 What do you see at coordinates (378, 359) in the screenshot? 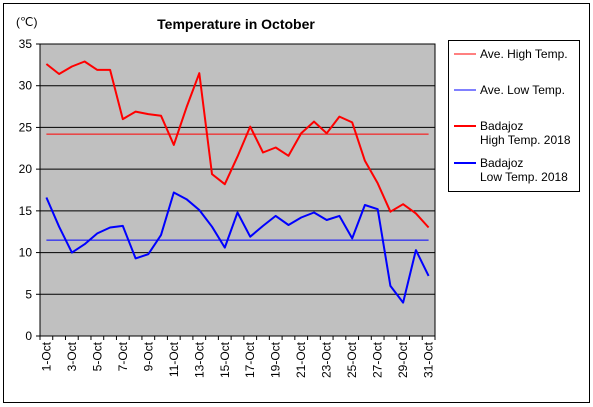
I see `x-tick-label: 27-Oct` at bounding box center [378, 359].